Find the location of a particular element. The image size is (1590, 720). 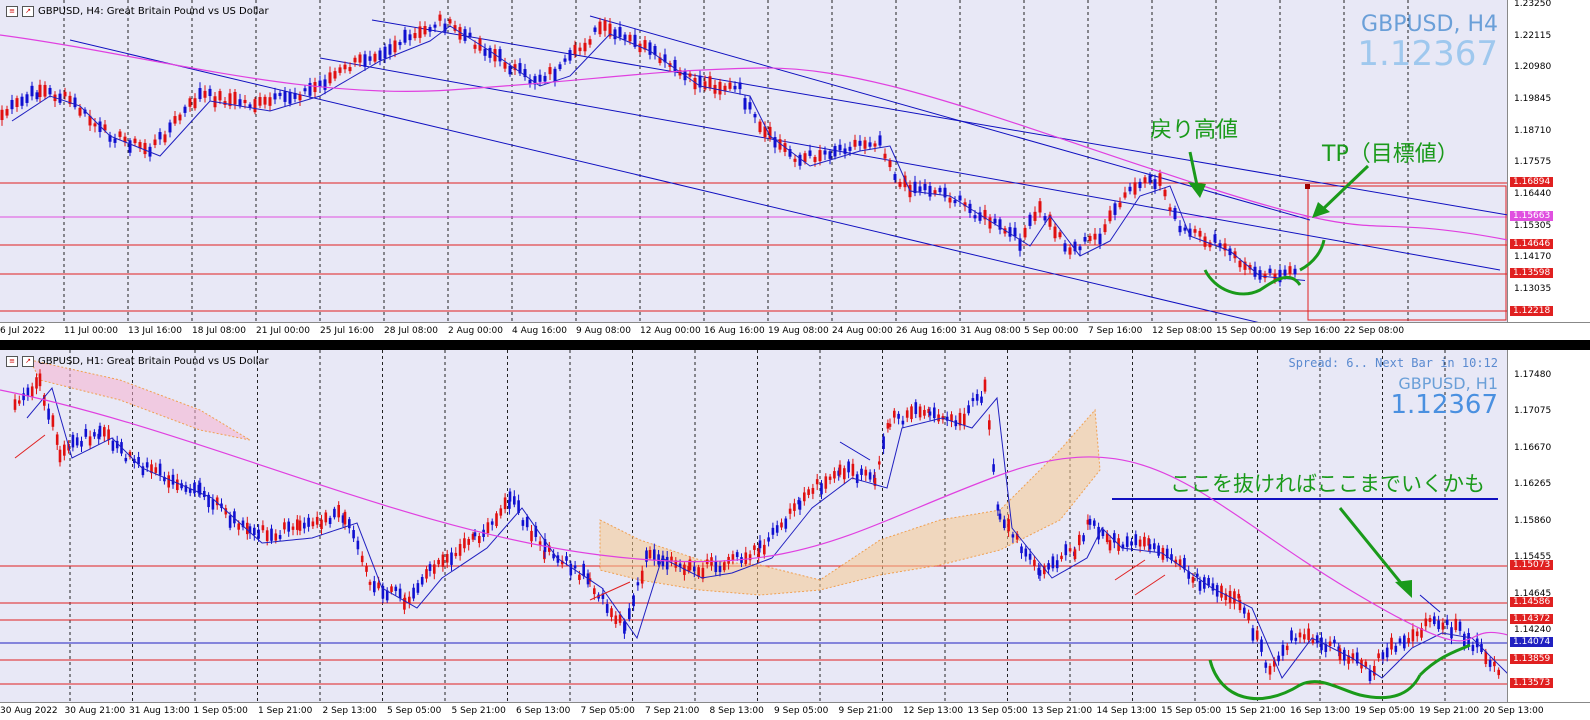

price-tick-label: 1.15305 is located at coordinates (1533, 225).